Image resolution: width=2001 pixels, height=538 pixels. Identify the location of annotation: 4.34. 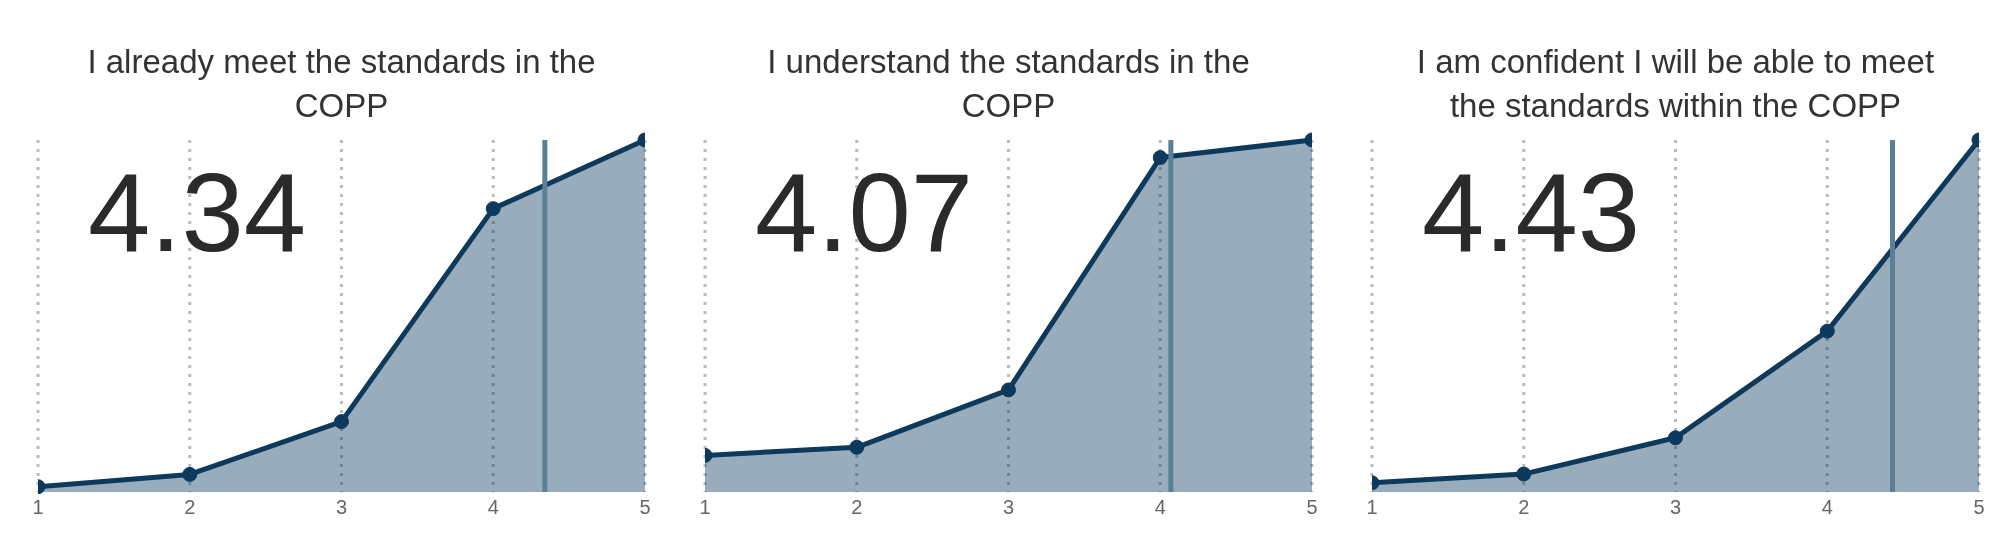
(197, 212).